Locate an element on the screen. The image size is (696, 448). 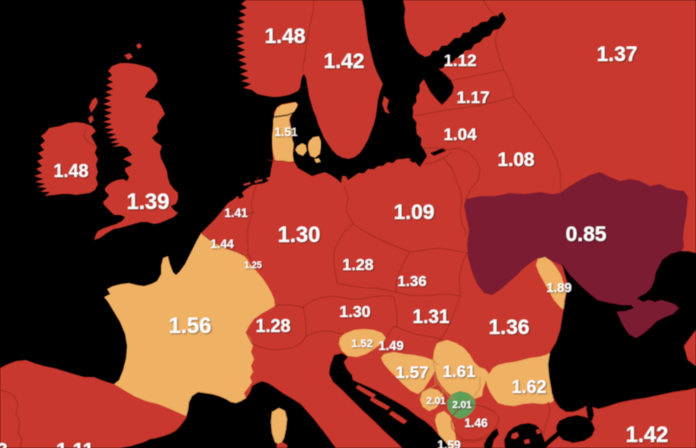
svg-text: 0.85 is located at coordinates (586, 234).